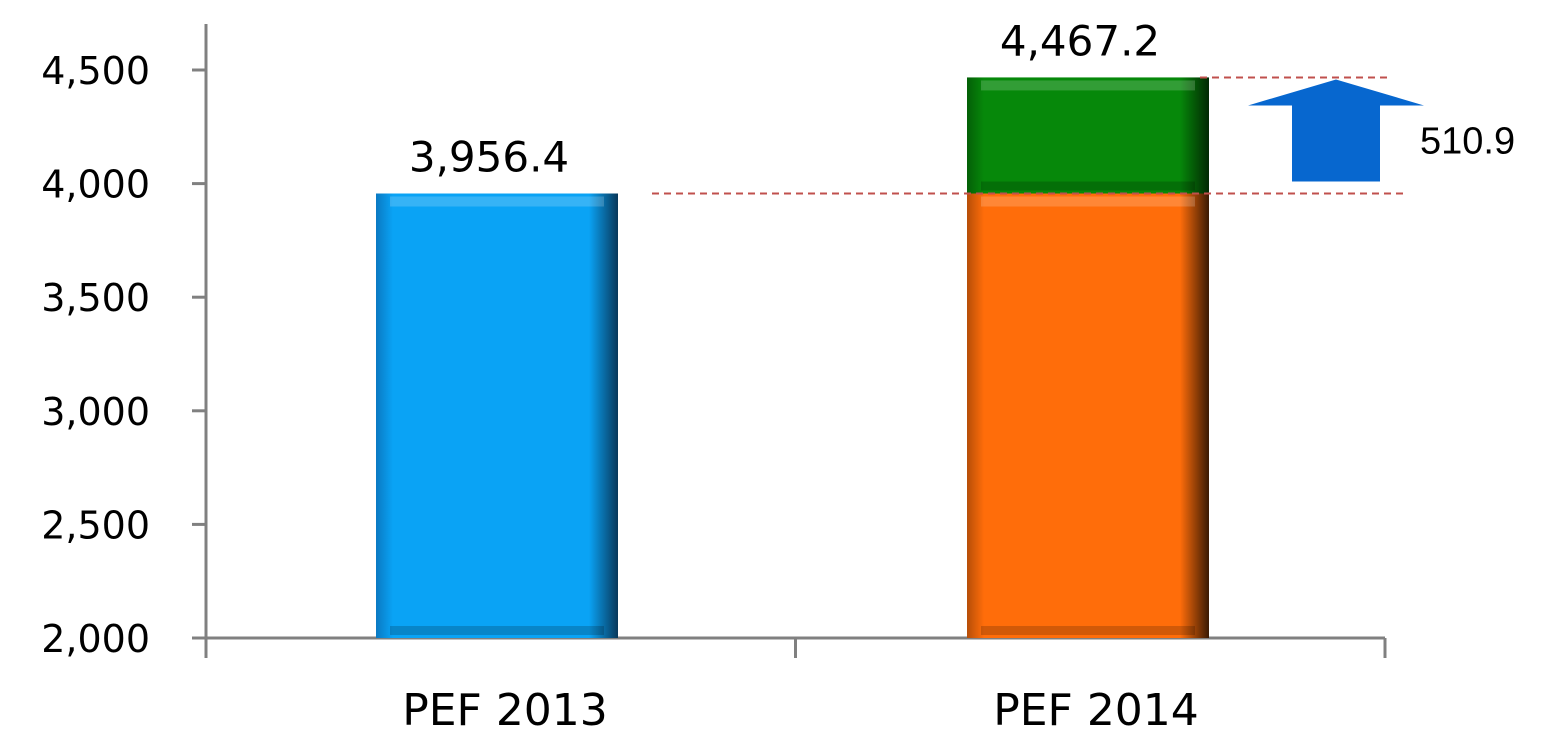  What do you see at coordinates (497, 630) in the screenshot?
I see `bar-pef-2013-bevel-bottom` at bounding box center [497, 630].